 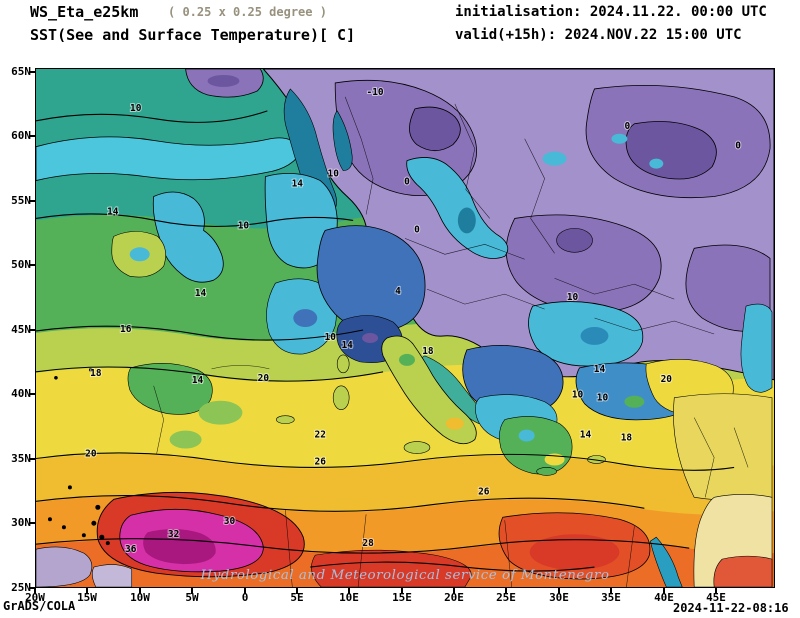 I want to click on contour-label-4: 4, so click(x=398, y=291).